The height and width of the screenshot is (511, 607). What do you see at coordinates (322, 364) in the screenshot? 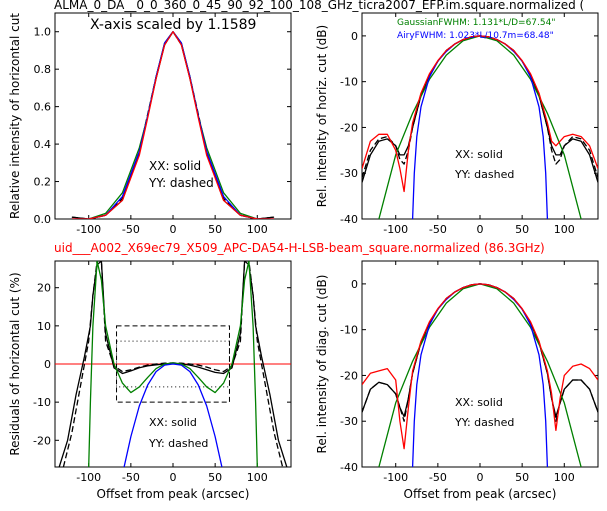
I see `y-axis-label: Rel. intensity of diag. cut (dB)` at bounding box center [322, 364].